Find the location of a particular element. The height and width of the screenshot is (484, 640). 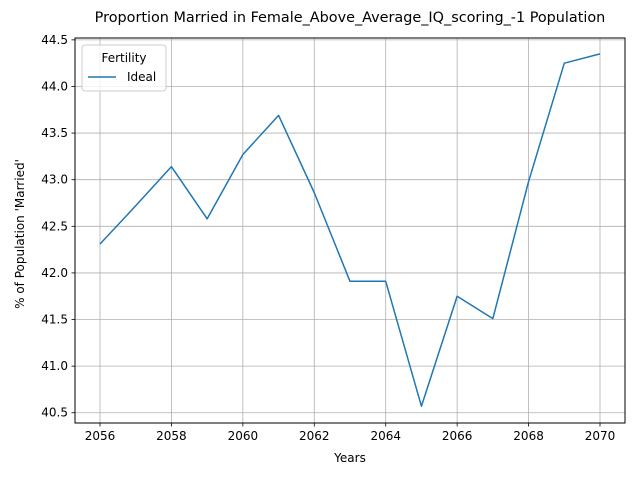

x-tick-label: 2062 is located at coordinates (314, 436).